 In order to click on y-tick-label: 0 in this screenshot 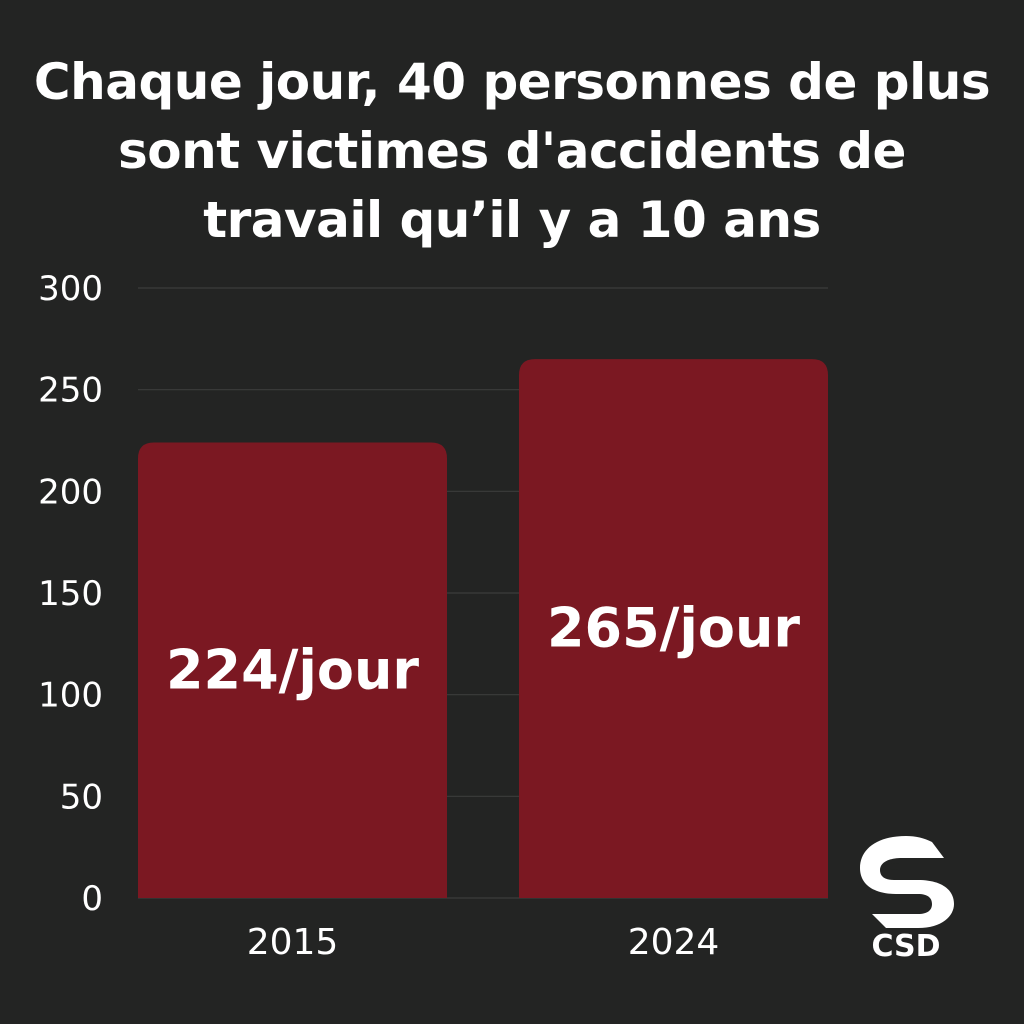, I will do `click(92, 899)`.